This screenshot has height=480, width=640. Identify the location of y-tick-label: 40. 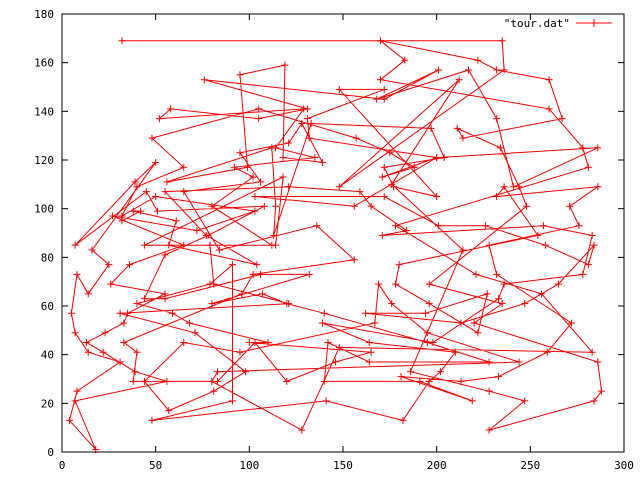
(47, 355).